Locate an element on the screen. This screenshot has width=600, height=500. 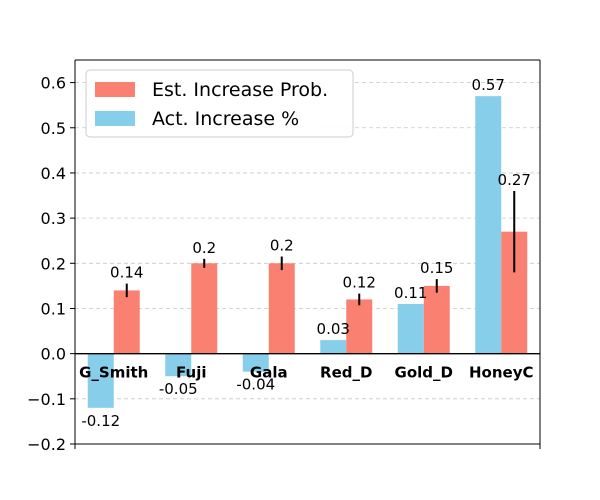
bar-estimated-gold_d is located at coordinates (436, 319).